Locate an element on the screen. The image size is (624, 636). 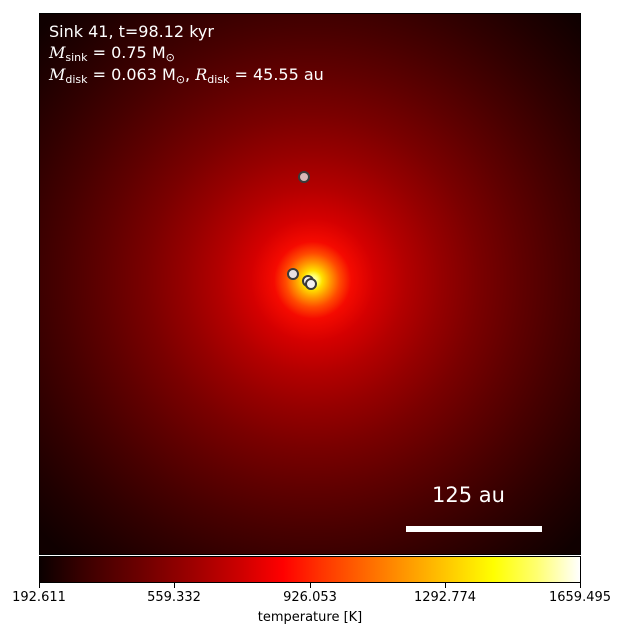
colorbar-tick-label: 1659.495 is located at coordinates (580, 597).